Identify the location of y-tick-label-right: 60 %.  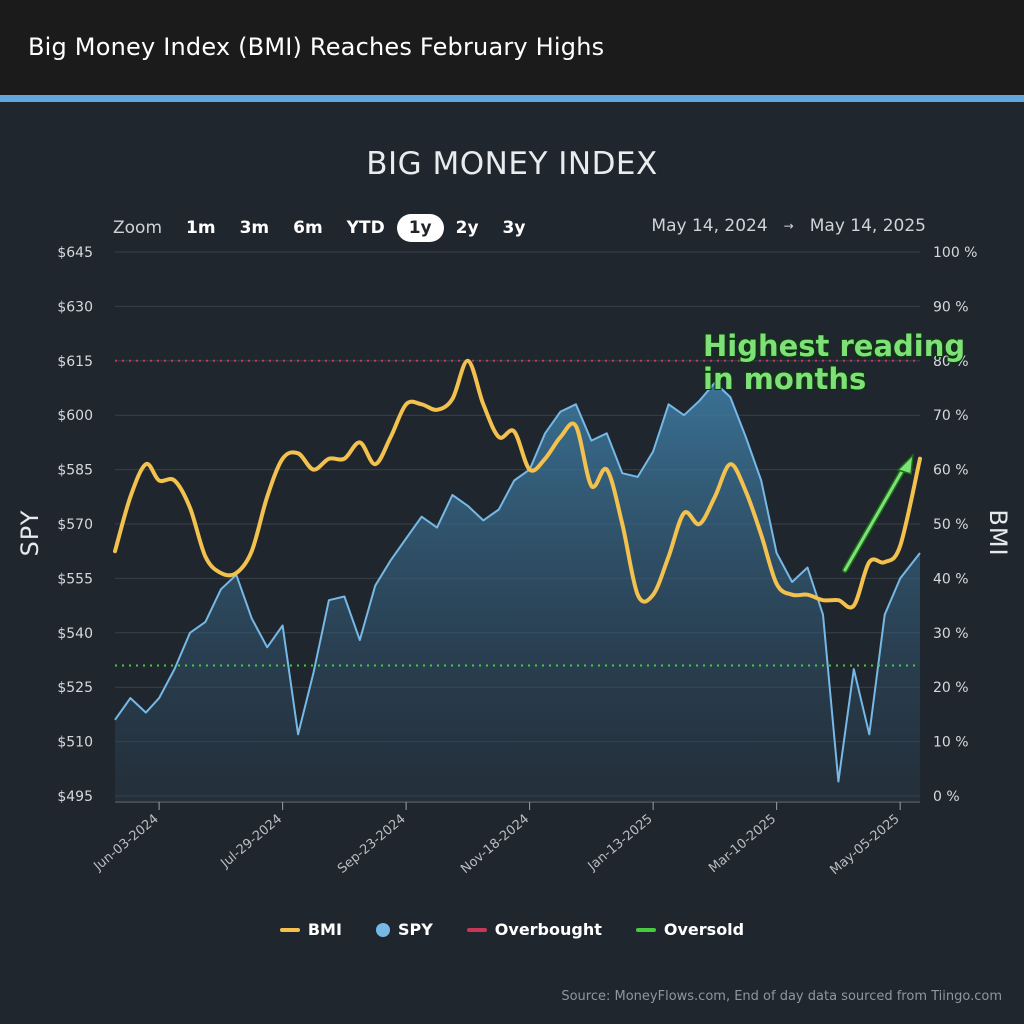
(951, 471).